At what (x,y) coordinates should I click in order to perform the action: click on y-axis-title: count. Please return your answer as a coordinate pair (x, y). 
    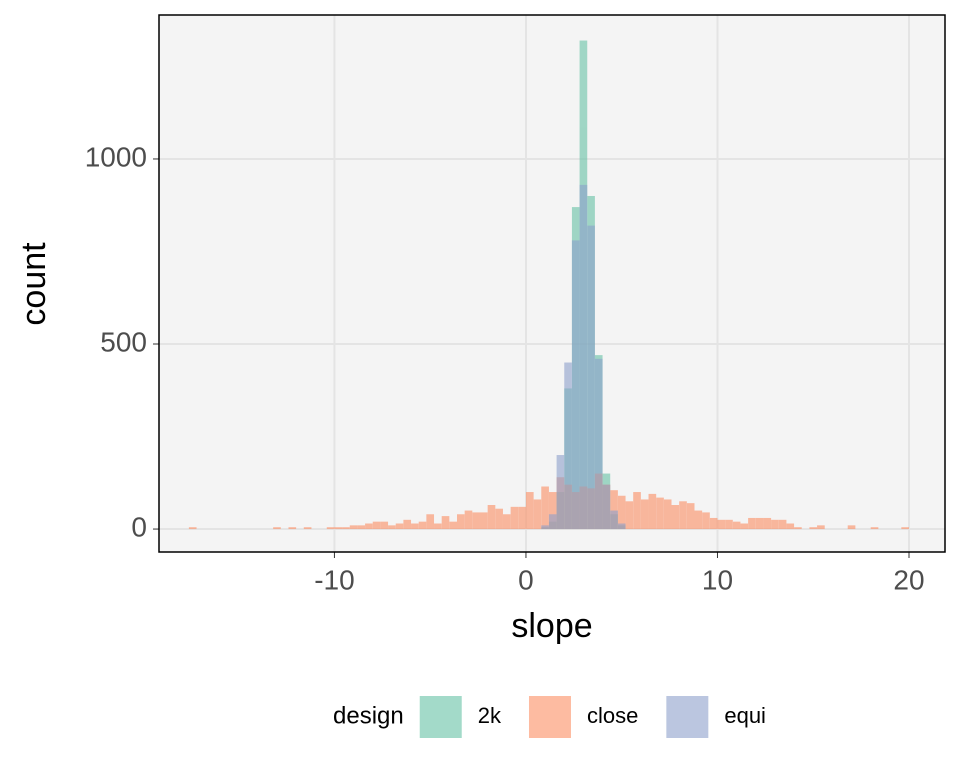
    Looking at the image, I should click on (34, 284).